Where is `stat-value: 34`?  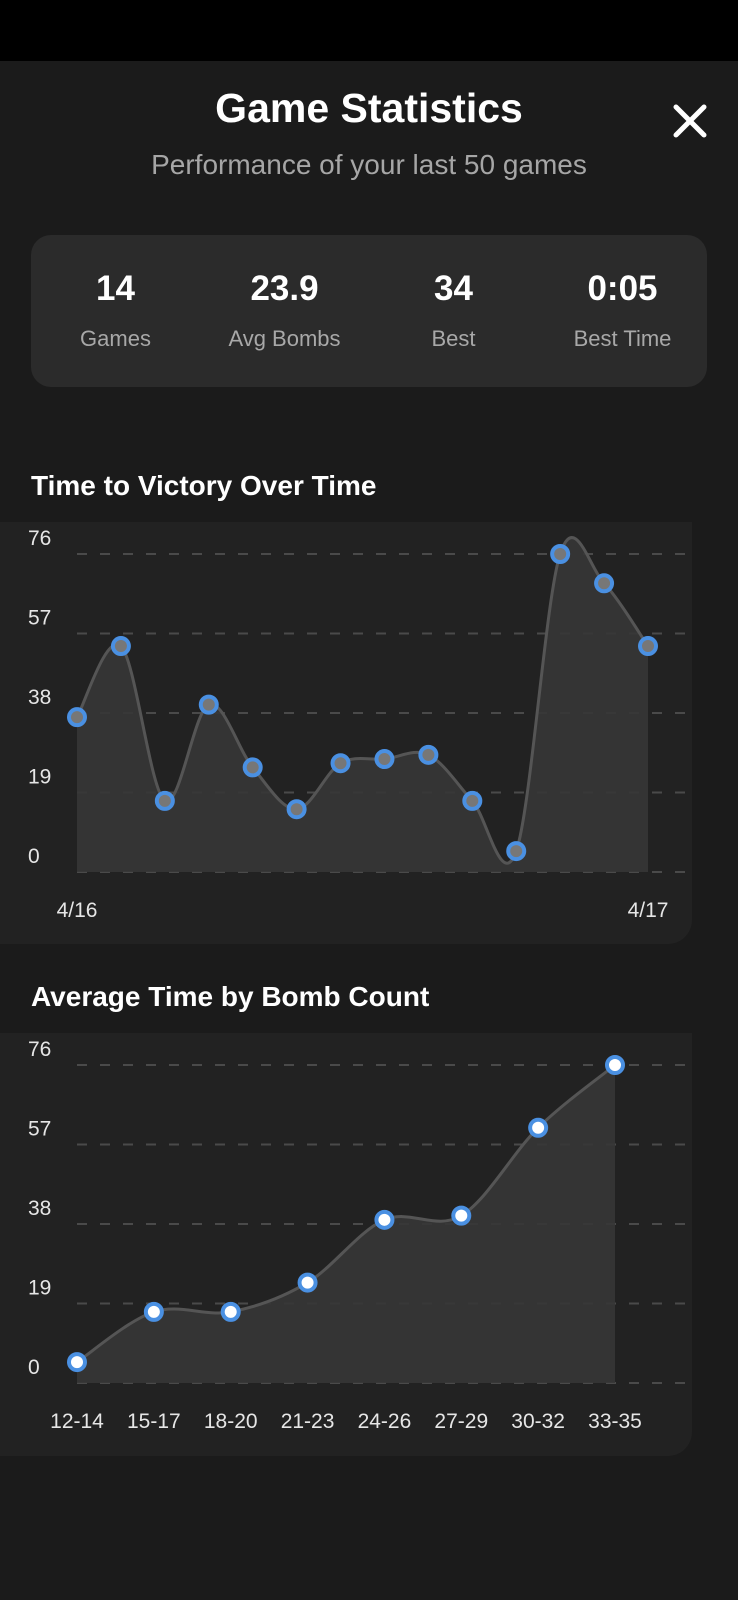
stat-value: 34 is located at coordinates (453, 288).